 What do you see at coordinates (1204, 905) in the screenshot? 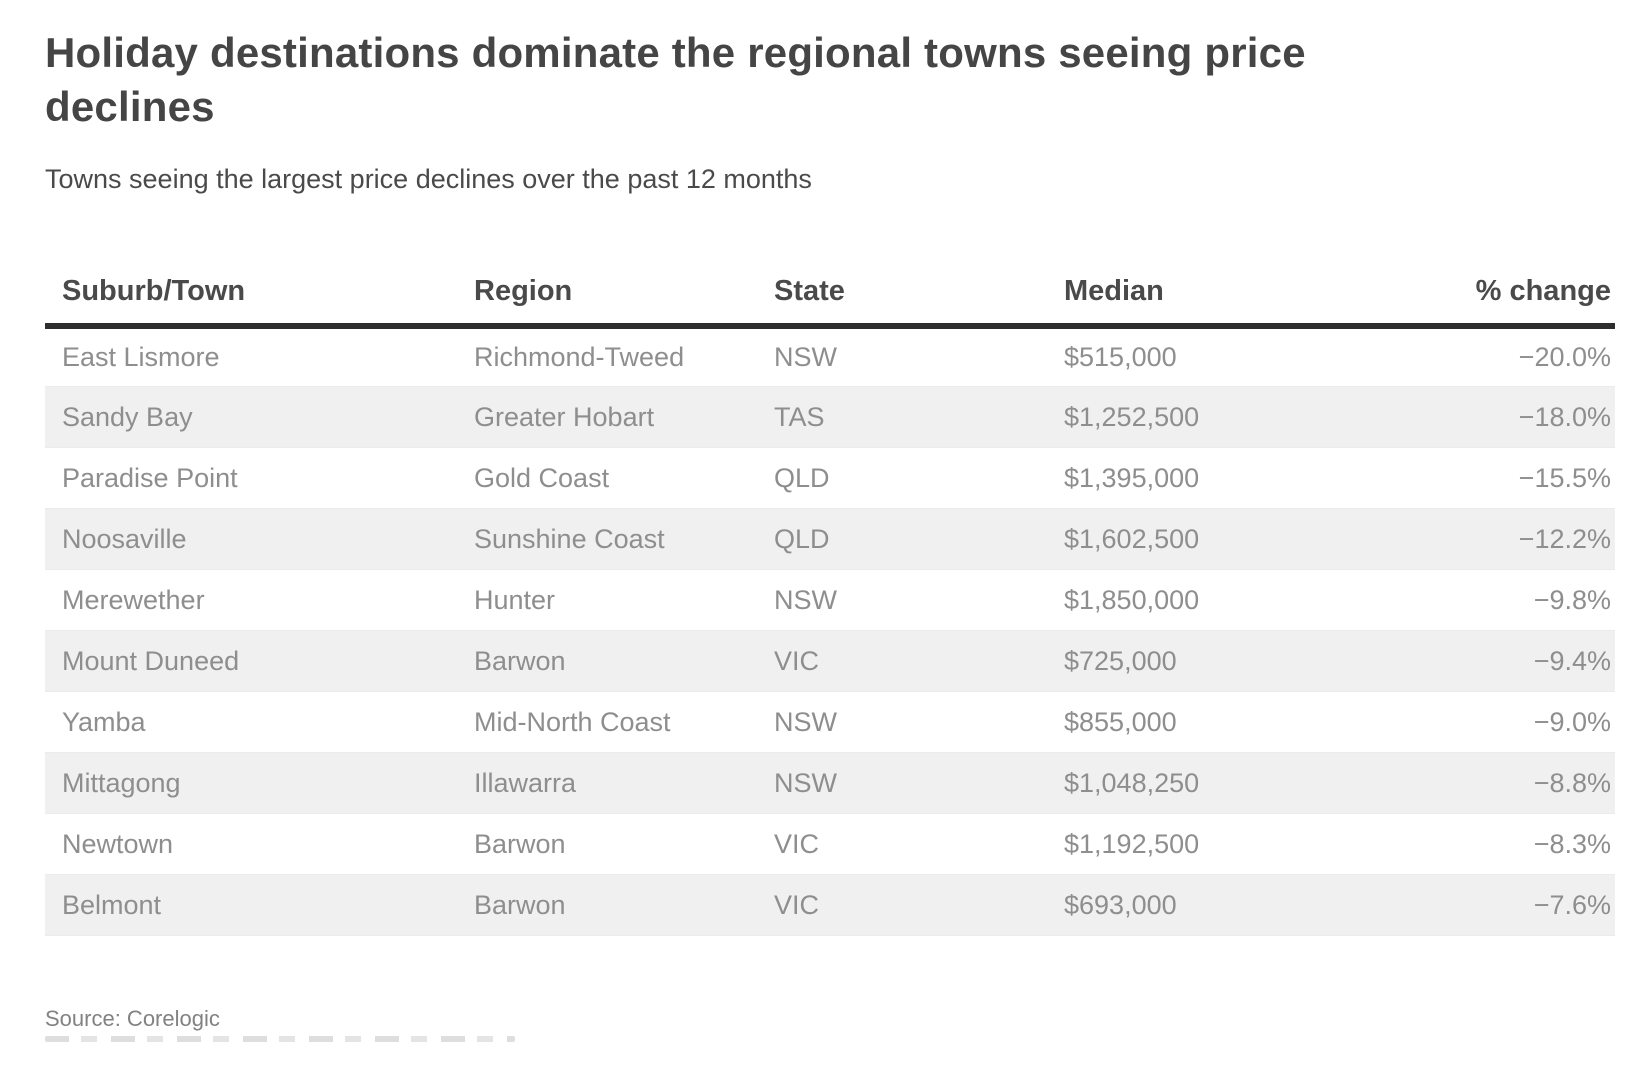
I see `cell-median: $693,000` at bounding box center [1204, 905].